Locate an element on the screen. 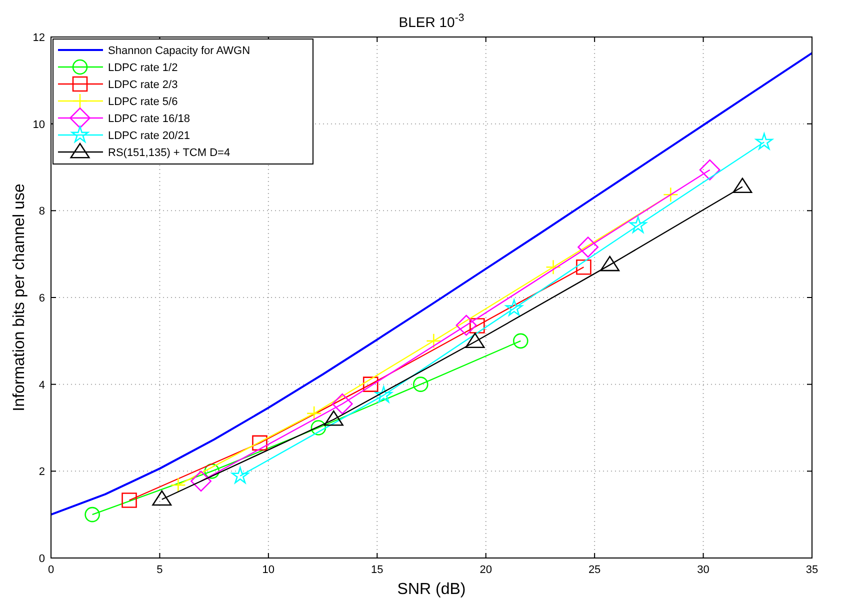  x-tick-label: 20 is located at coordinates (486, 570).